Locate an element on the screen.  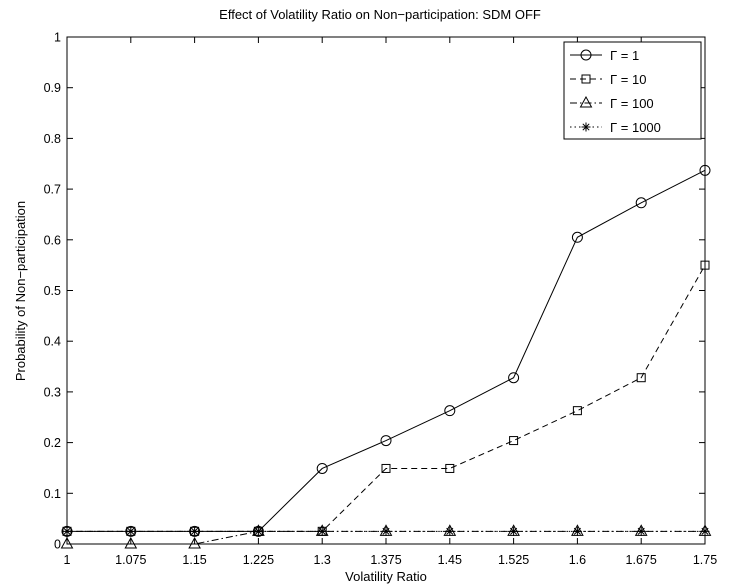
x-tick-label: 1.15 is located at coordinates (194, 560).